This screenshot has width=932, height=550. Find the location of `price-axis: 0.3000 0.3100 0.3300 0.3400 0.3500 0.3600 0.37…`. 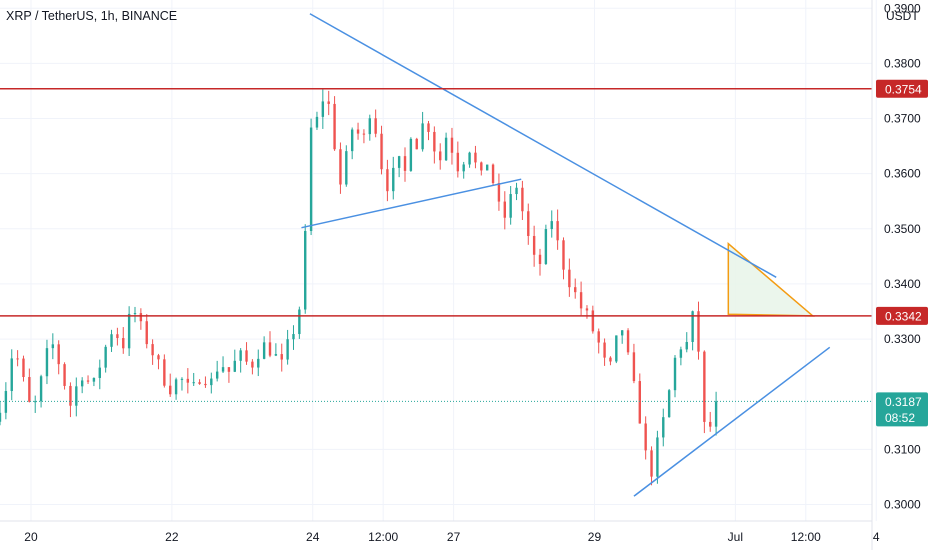

price-axis: 0.3000 0.3100 0.3300 0.3400 0.3500 0.3600 0.37… is located at coordinates (902, 256).